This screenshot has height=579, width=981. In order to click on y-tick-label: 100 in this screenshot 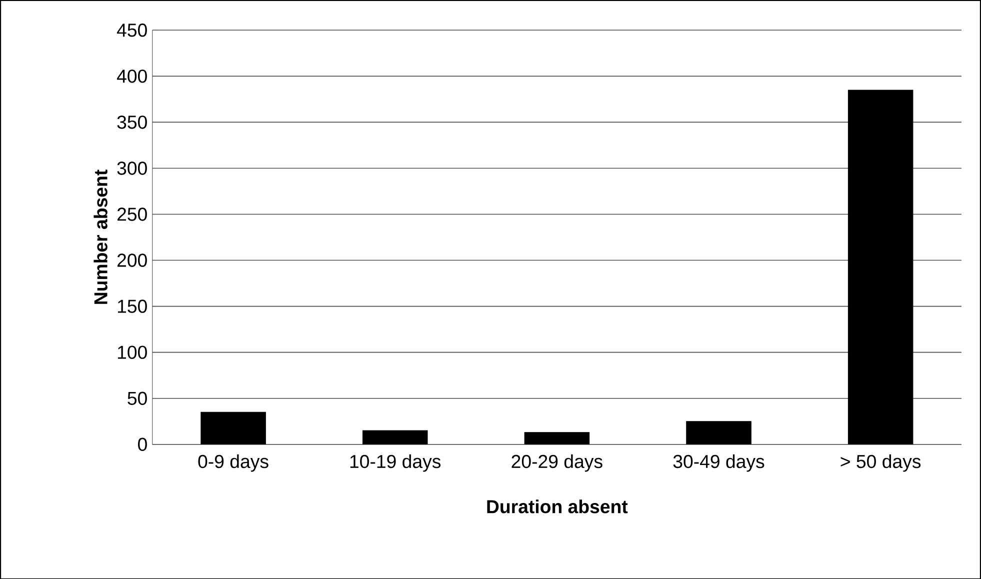, I will do `click(132, 352)`.